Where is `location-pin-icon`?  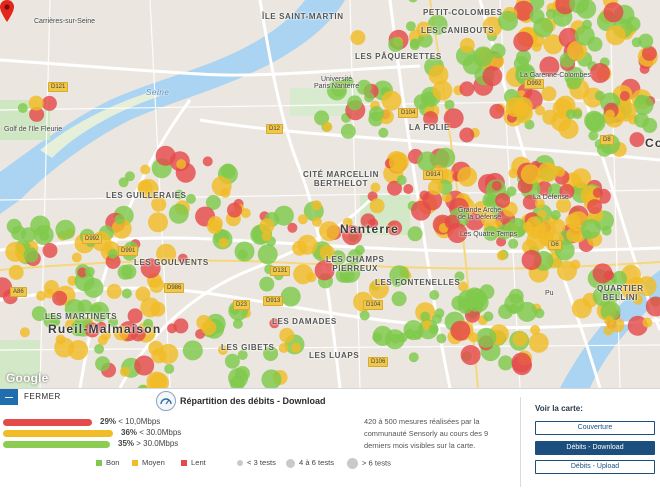
location-pin-icon is located at coordinates (7, 11).